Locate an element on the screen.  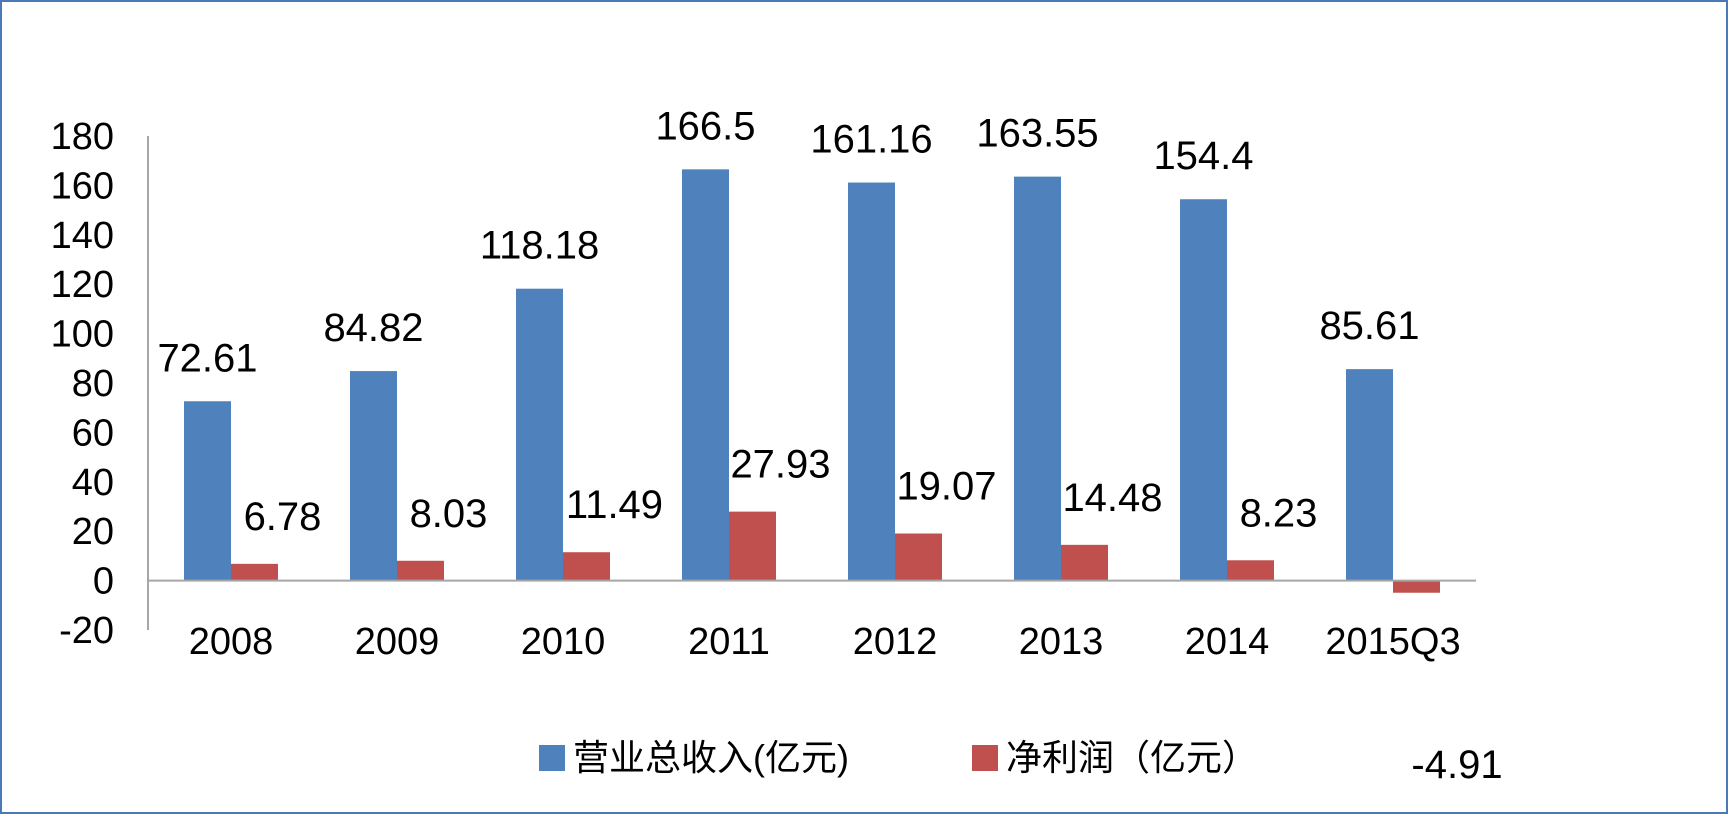
x-tick-label: 2015Q3 is located at coordinates (1392, 642).